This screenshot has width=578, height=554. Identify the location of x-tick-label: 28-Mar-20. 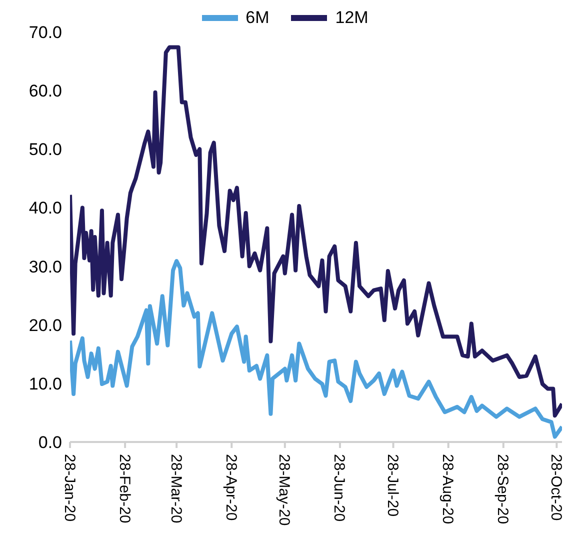
(175, 489).